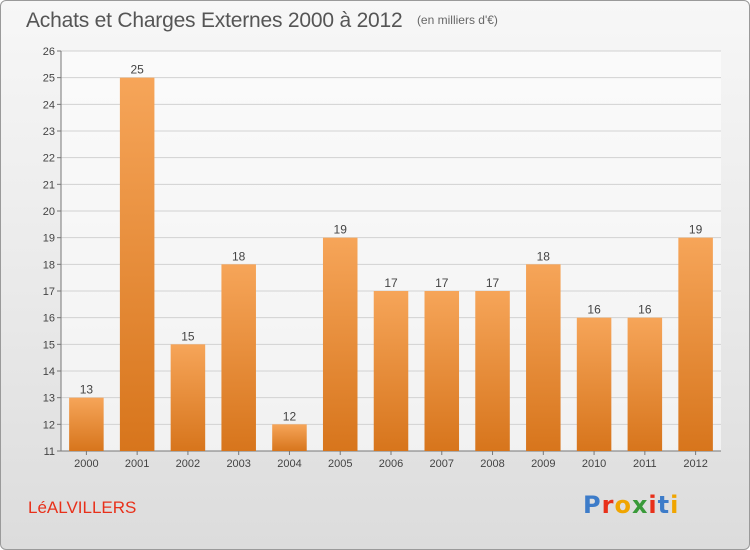 The height and width of the screenshot is (550, 750). I want to click on commune-name: LéALVILLERS, so click(82, 507).